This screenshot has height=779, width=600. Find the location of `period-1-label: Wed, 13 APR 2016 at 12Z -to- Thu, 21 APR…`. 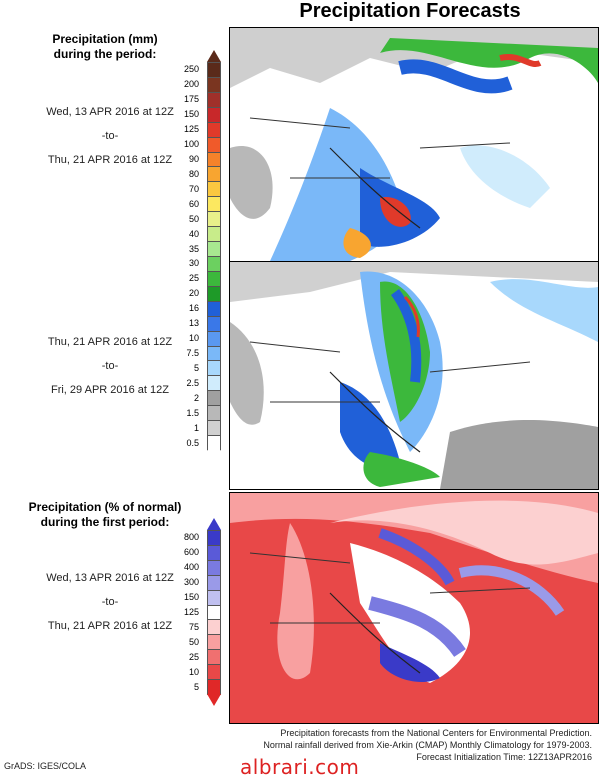

period-1-label: Wed, 13 APR 2016 at 12Z -to- Thu, 21 APR… is located at coordinates (110, 136).